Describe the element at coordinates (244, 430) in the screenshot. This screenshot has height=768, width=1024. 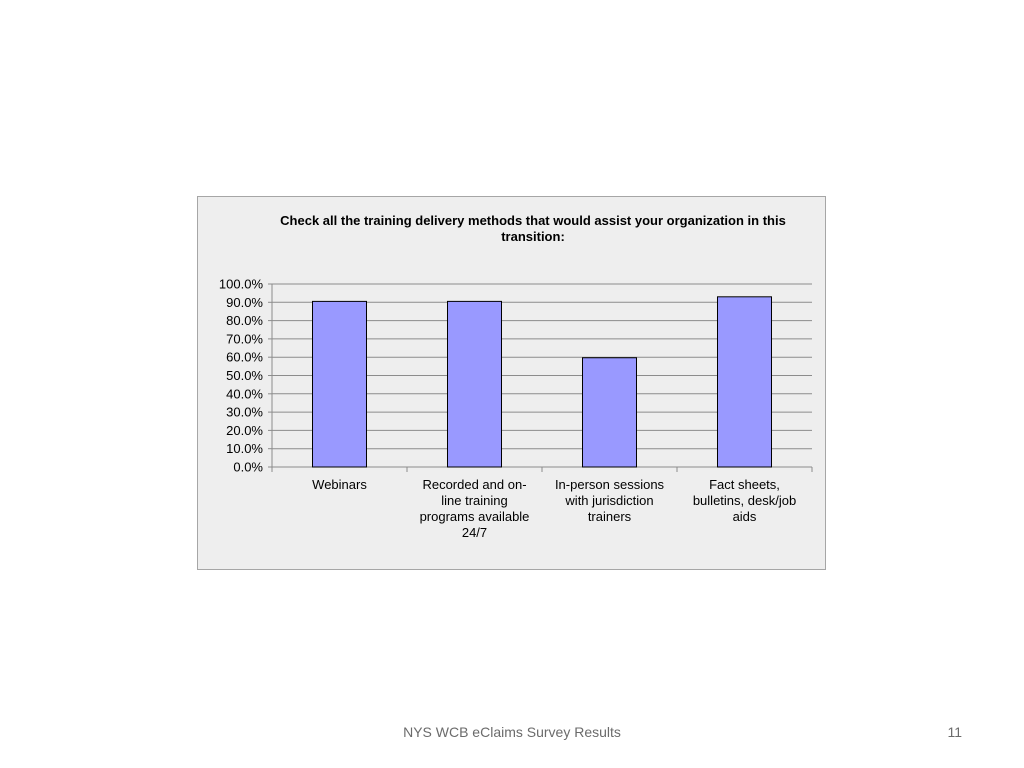
I see `y-tick-label: 20.0%` at that location.